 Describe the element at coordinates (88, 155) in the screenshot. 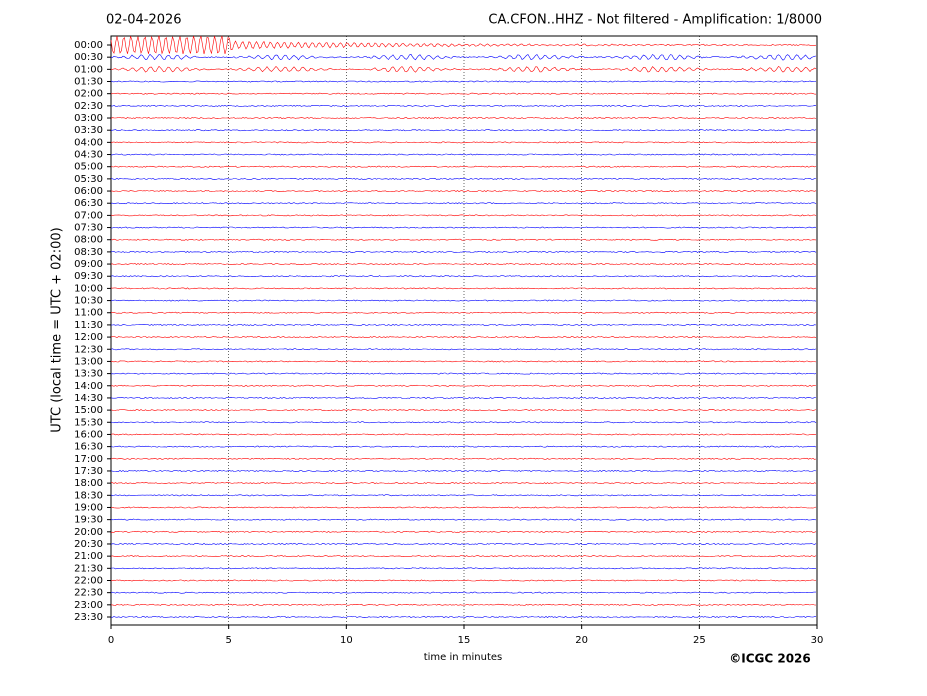

I see `y-tick-label: 04:30` at that location.